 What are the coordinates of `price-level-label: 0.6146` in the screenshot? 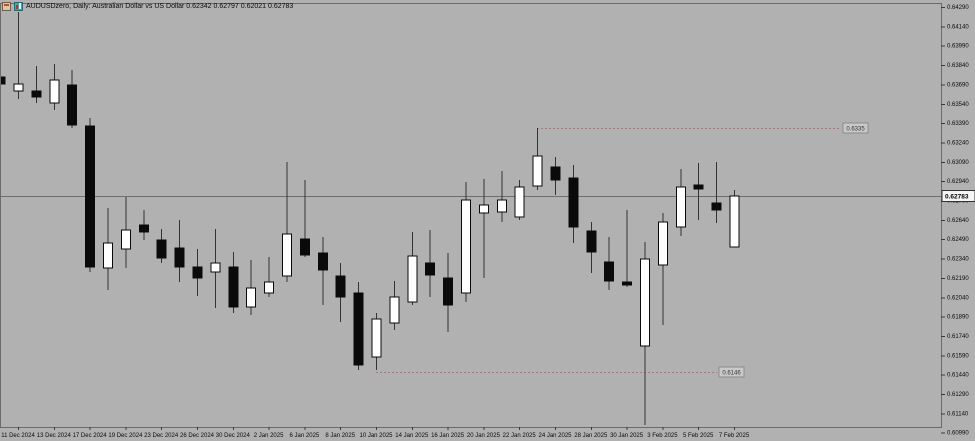 It's located at (731, 374).